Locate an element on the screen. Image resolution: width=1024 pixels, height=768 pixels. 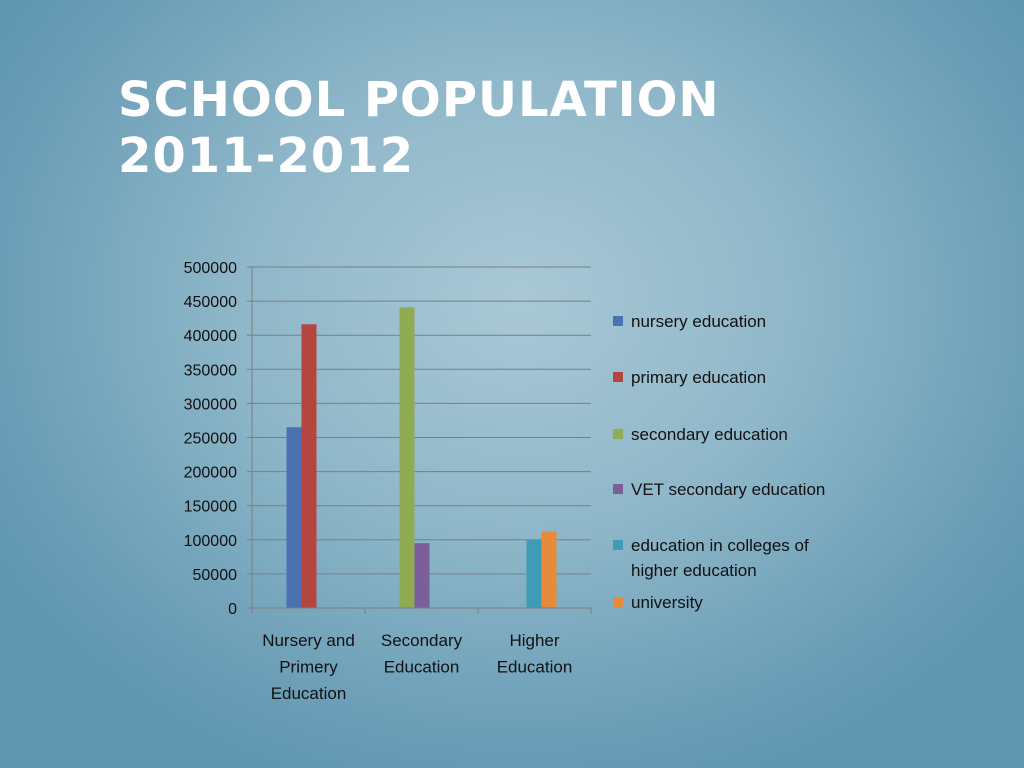
y-tick-label: 150000 is located at coordinates (210, 507).